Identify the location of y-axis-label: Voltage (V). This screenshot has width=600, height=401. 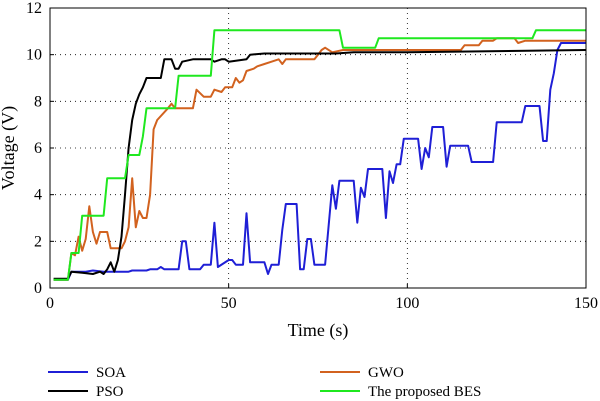
(9, 148).